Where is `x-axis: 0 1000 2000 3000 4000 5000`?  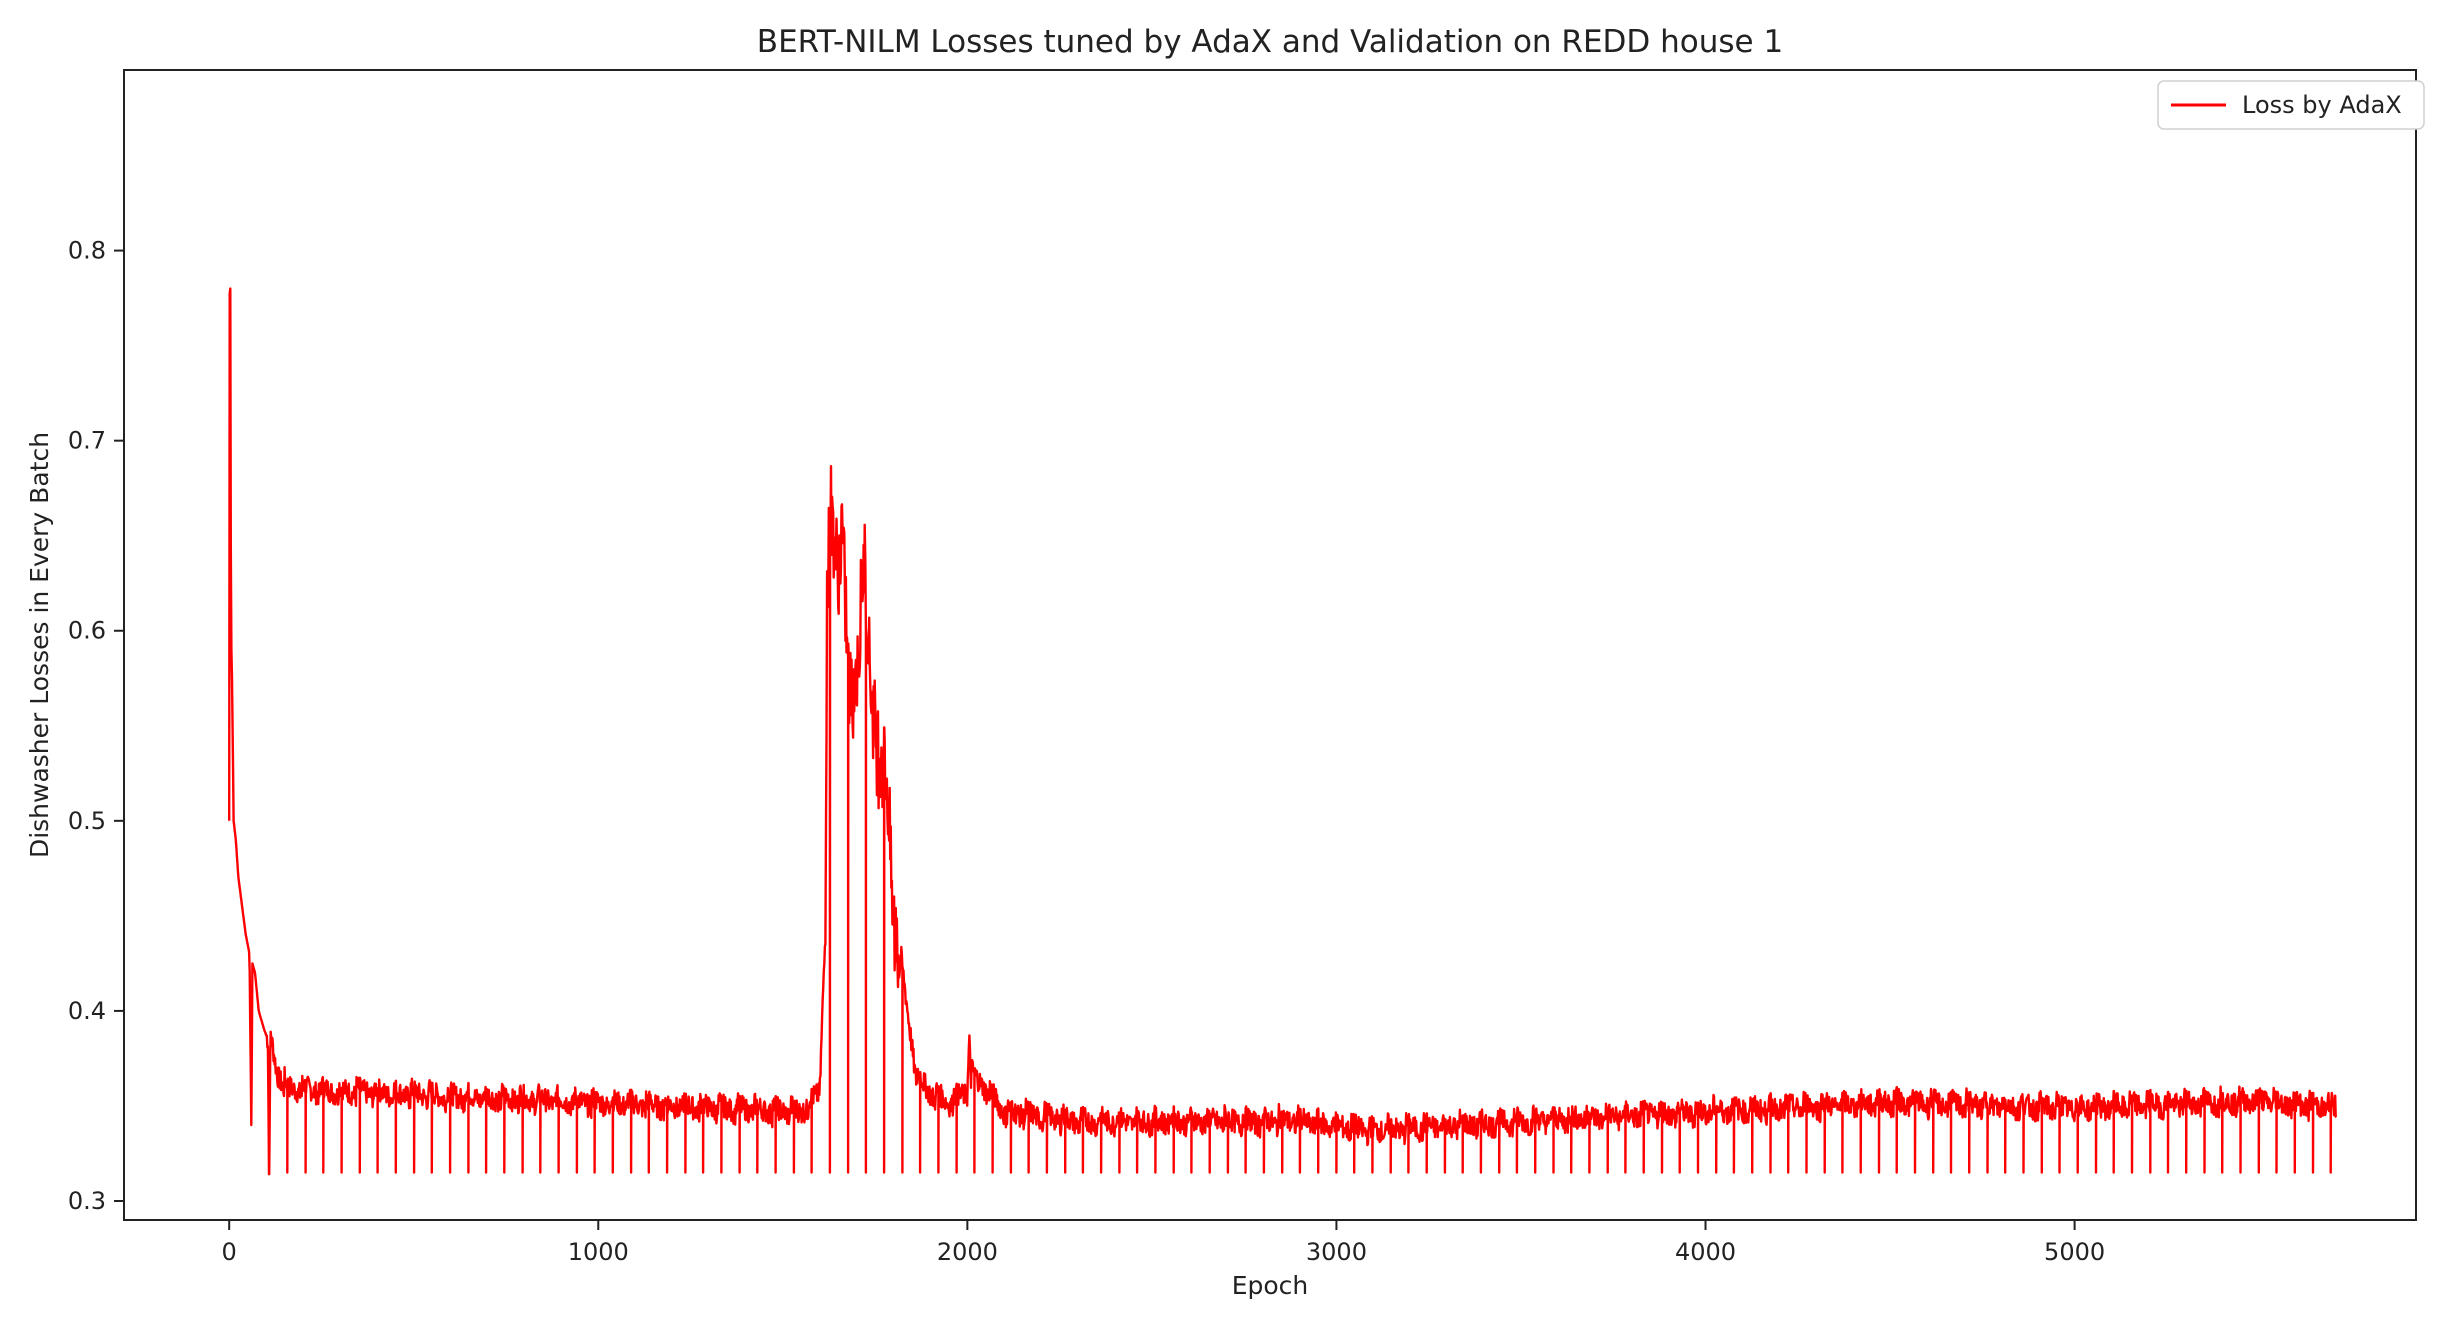
x-axis: 0 1000 2000 3000 4000 5000 is located at coordinates (1163, 1243).